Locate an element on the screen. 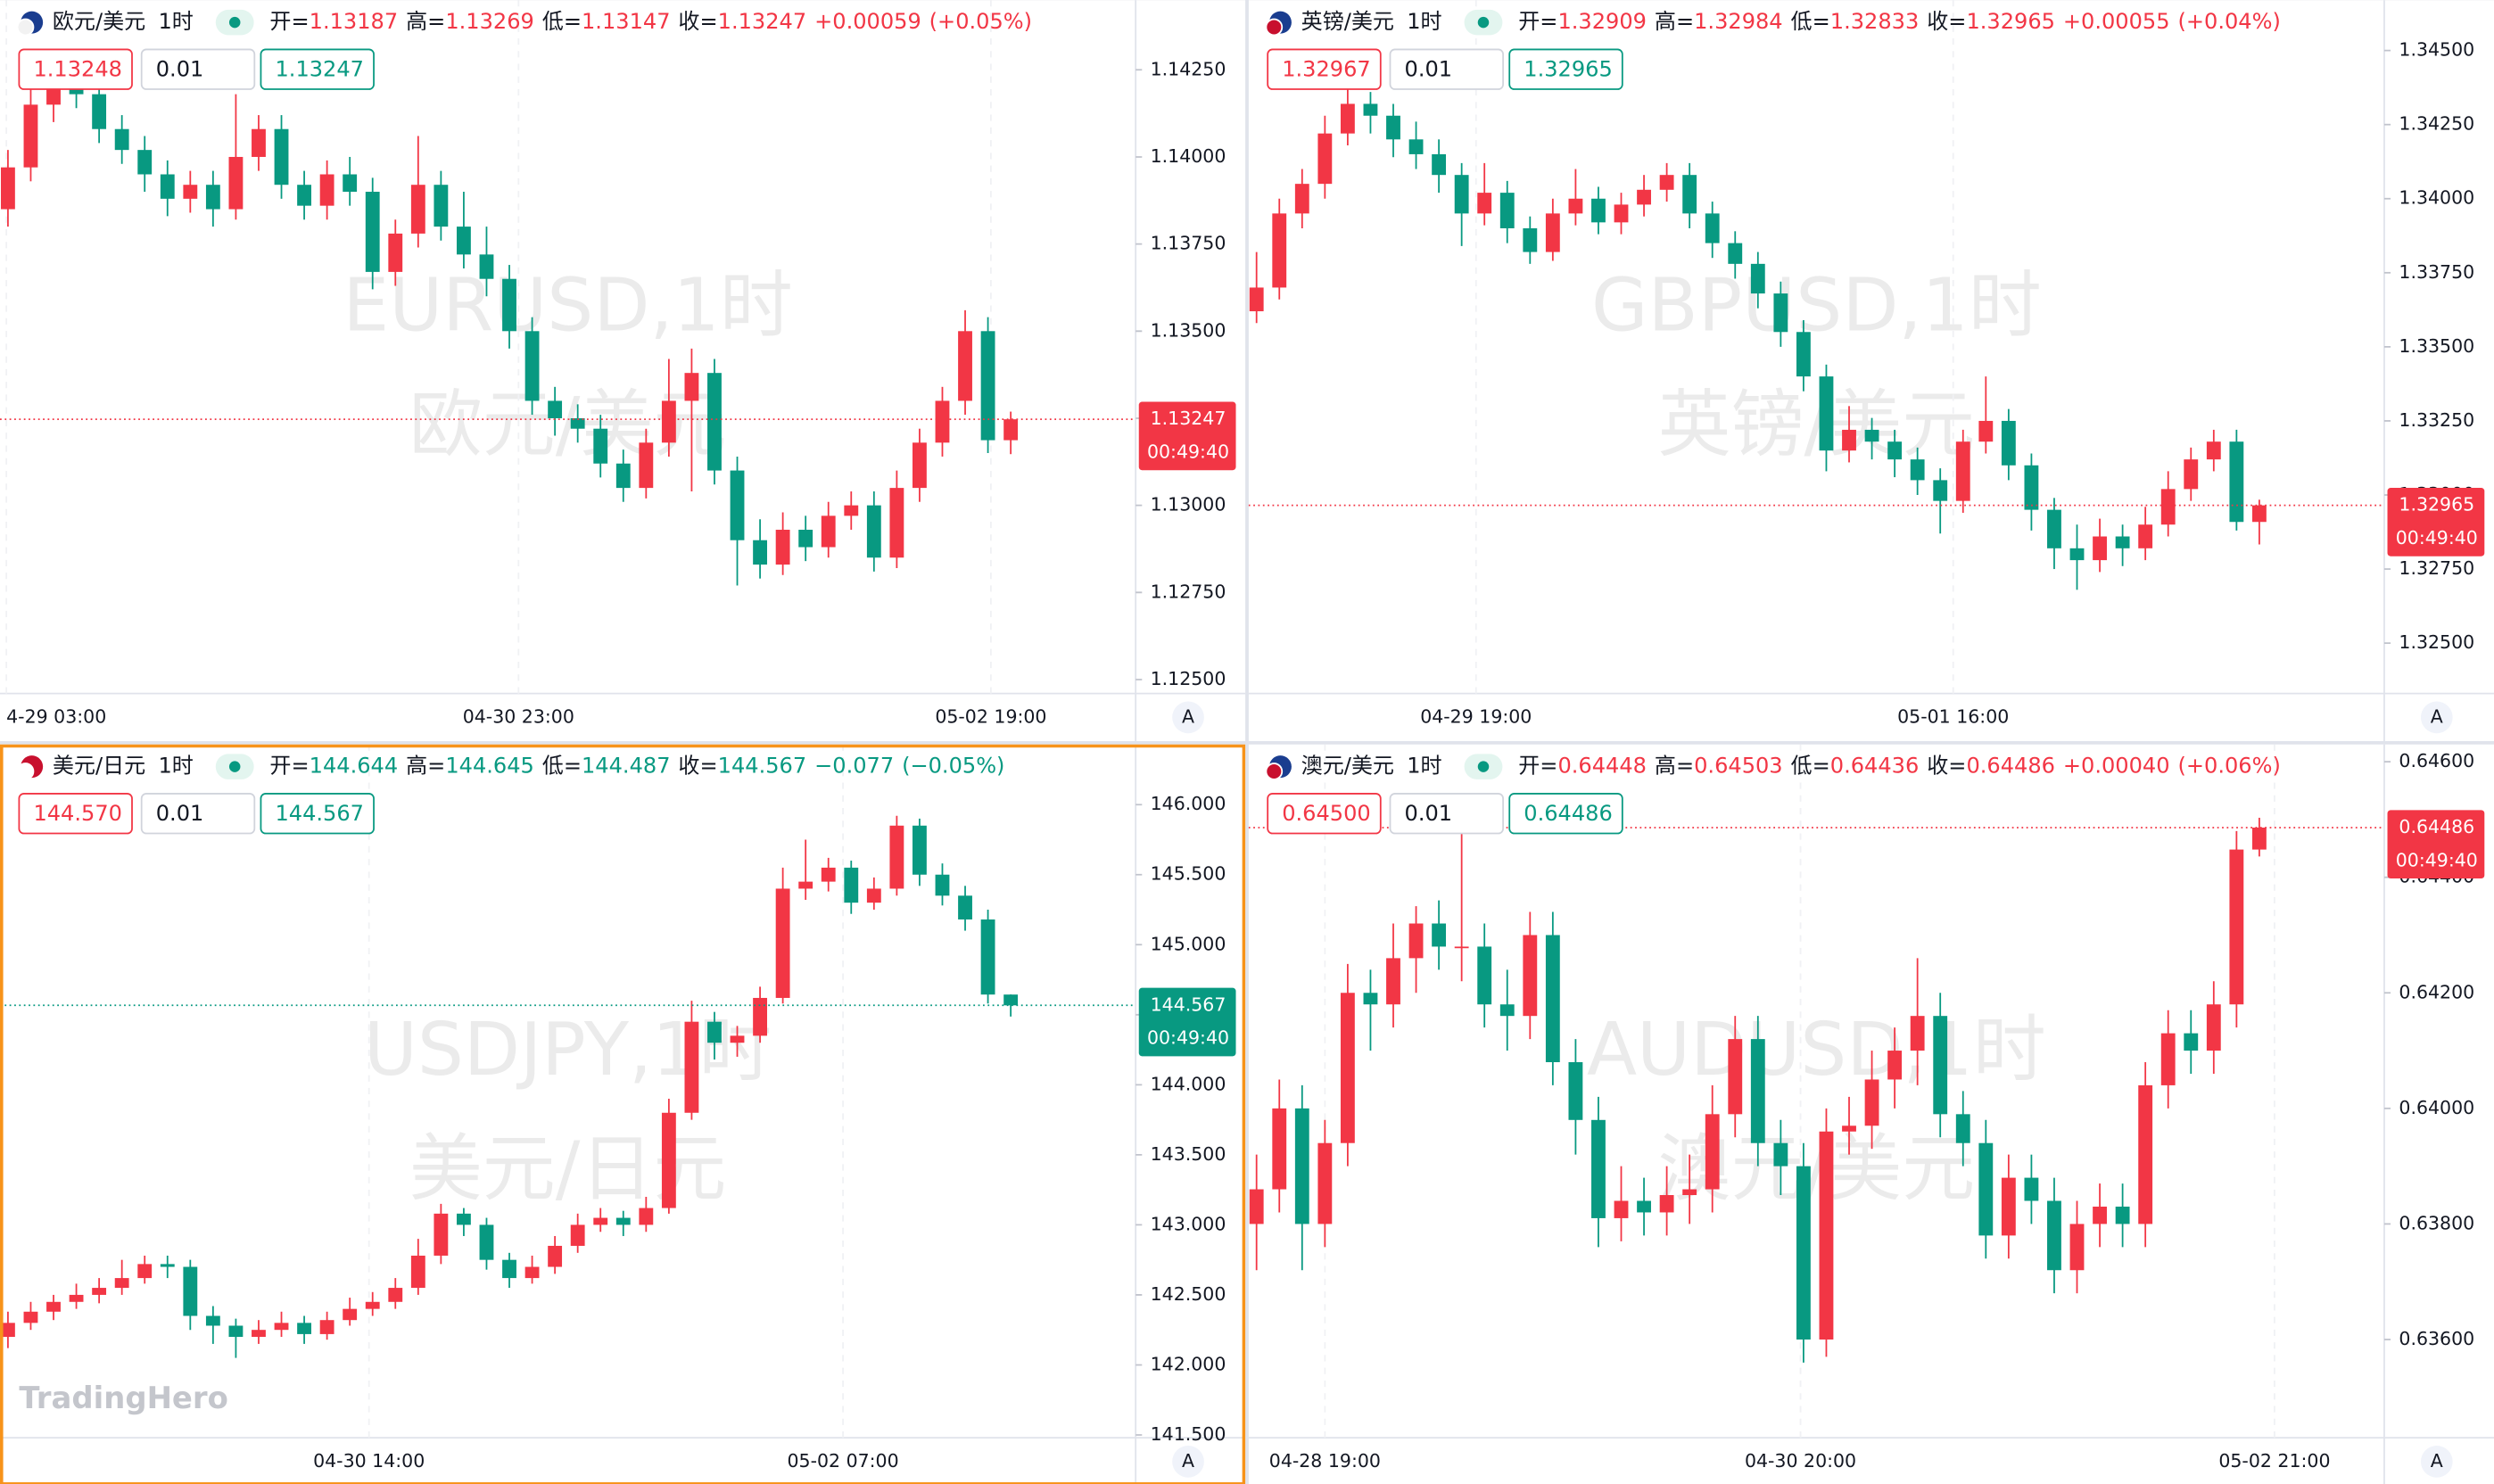  sell-price: 1.32967 is located at coordinates (1326, 70).